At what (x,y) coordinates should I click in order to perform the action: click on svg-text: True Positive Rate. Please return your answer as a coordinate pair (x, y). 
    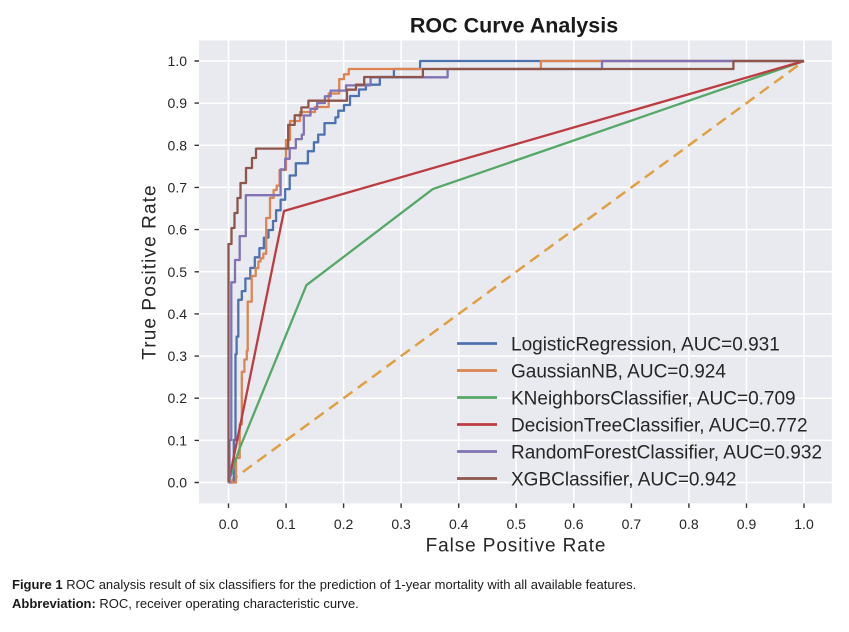
    Looking at the image, I should click on (149, 271).